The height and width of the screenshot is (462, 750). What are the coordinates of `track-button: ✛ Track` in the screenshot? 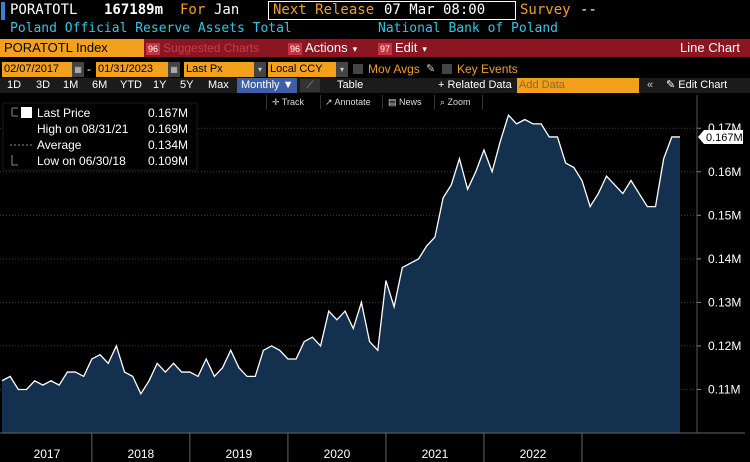 It's located at (288, 102).